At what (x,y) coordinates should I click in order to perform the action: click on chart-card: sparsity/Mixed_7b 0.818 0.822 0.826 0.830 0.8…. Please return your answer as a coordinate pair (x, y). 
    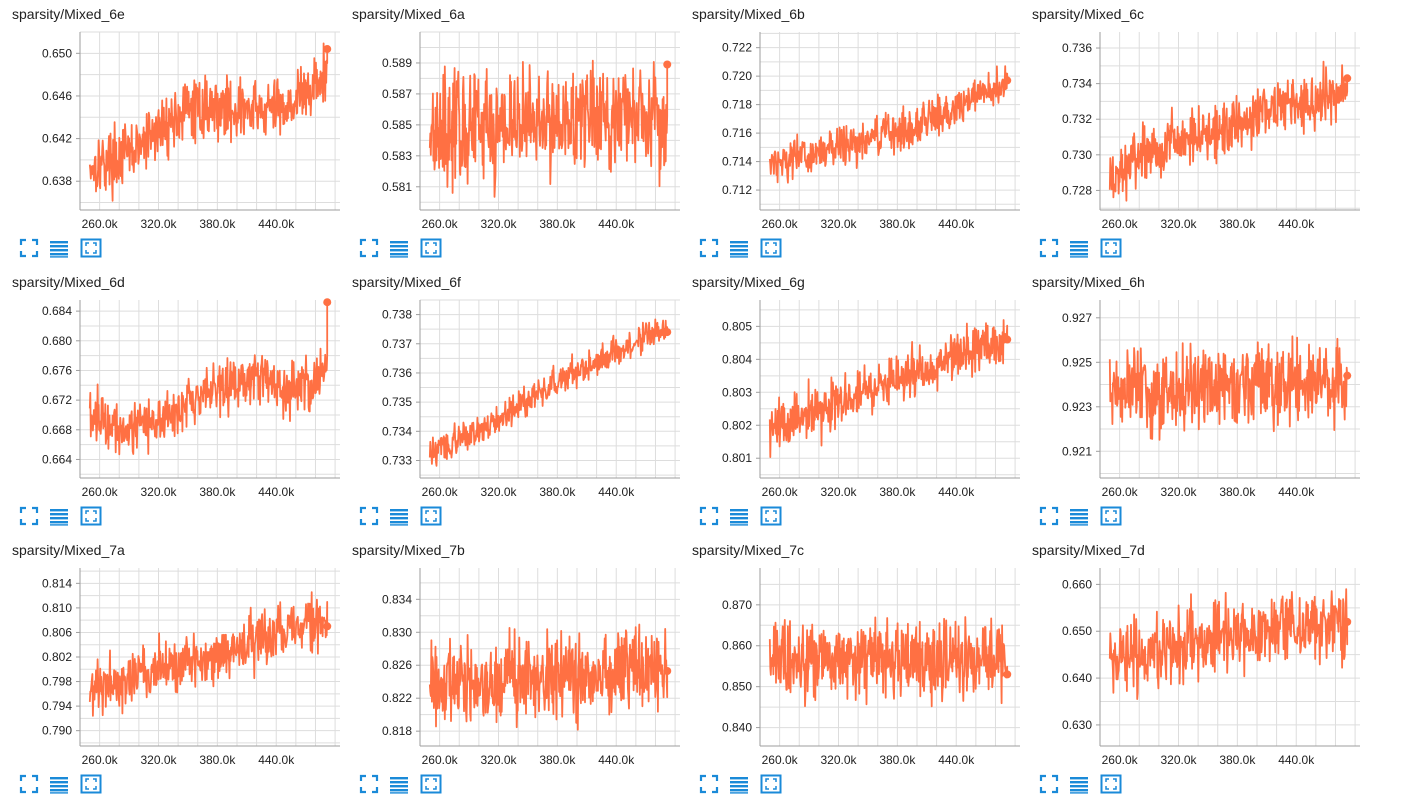
    Looking at the image, I should click on (510, 668).